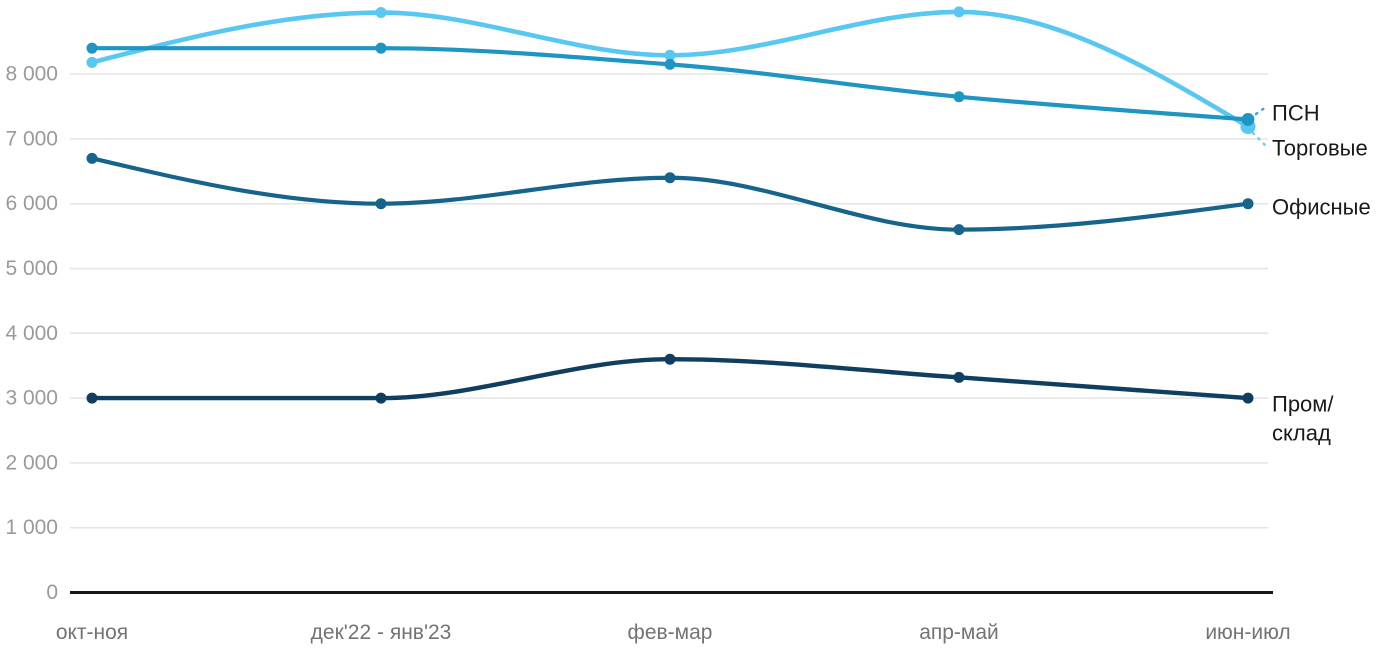  I want to click on x-tick-label-0: окт-ноя, so click(92, 632).